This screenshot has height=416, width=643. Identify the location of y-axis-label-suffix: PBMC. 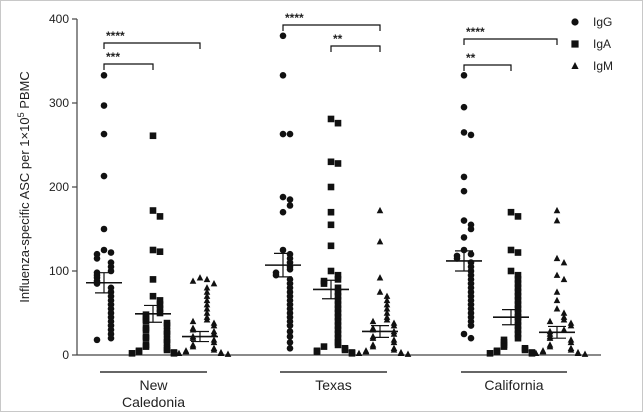
(24, 91).